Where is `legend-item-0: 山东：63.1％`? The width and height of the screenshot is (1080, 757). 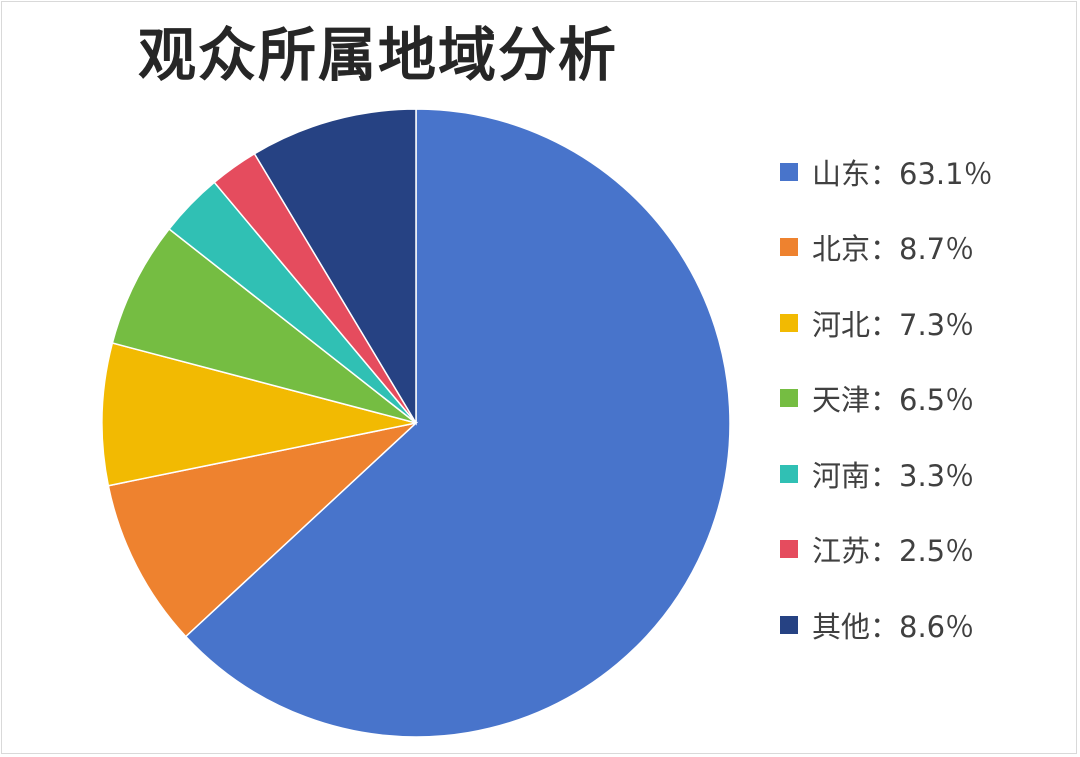 legend-item-0: 山东：63.1％ is located at coordinates (886, 172).